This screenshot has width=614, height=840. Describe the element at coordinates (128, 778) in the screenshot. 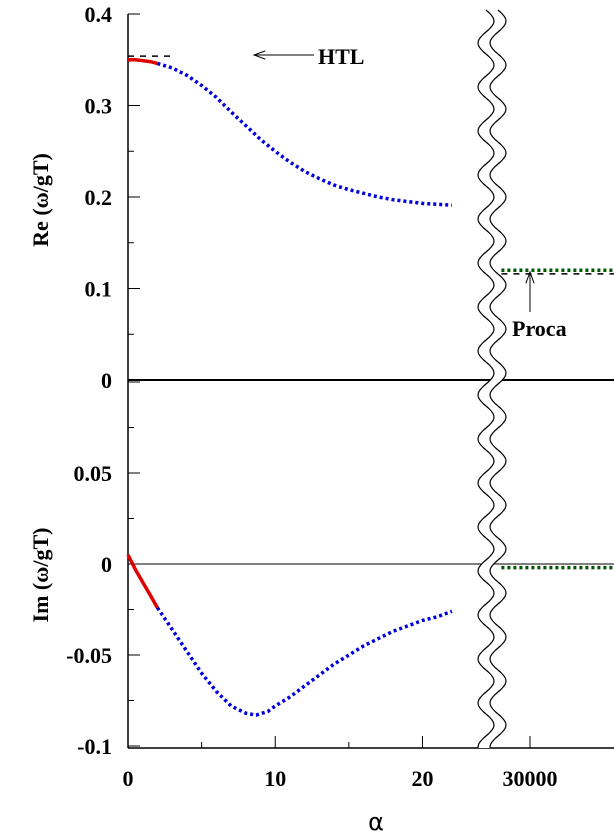

I see `x-tick-label: 0` at that location.